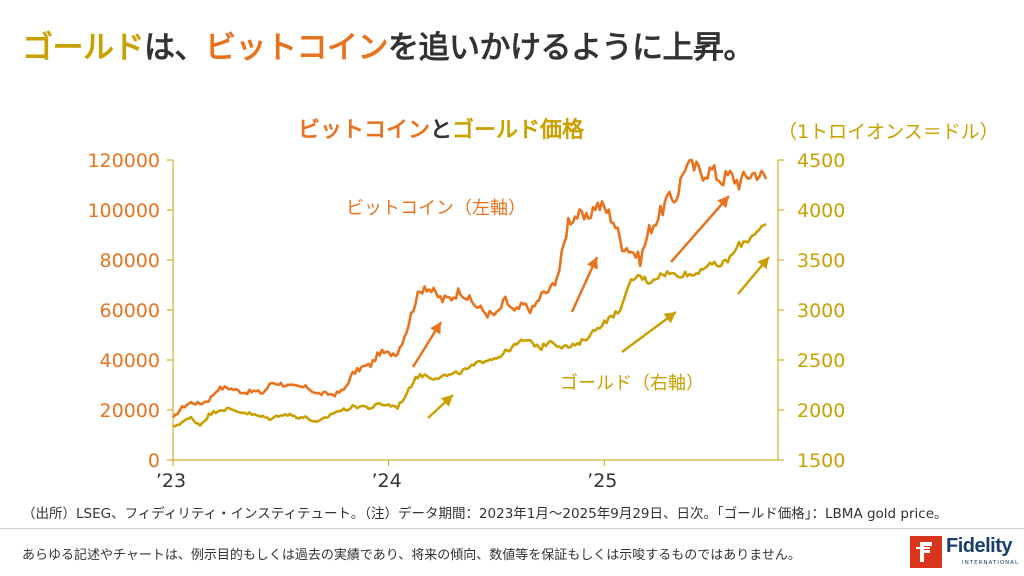  What do you see at coordinates (130, 411) in the screenshot?
I see `left-tick-label: 20000` at bounding box center [130, 411].